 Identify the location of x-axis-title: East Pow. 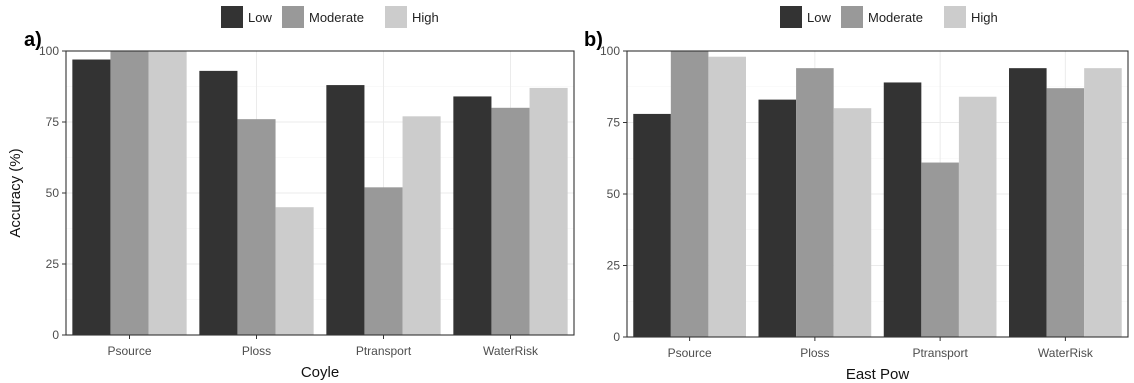
(878, 374).